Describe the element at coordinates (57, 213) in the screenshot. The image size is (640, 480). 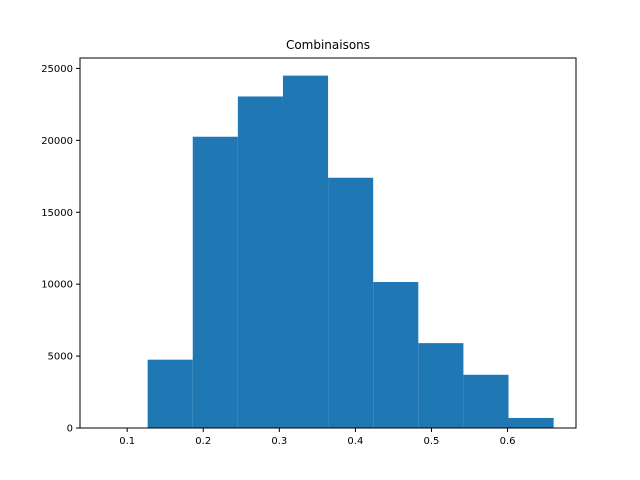
I see `y-tick-label: 15000` at that location.